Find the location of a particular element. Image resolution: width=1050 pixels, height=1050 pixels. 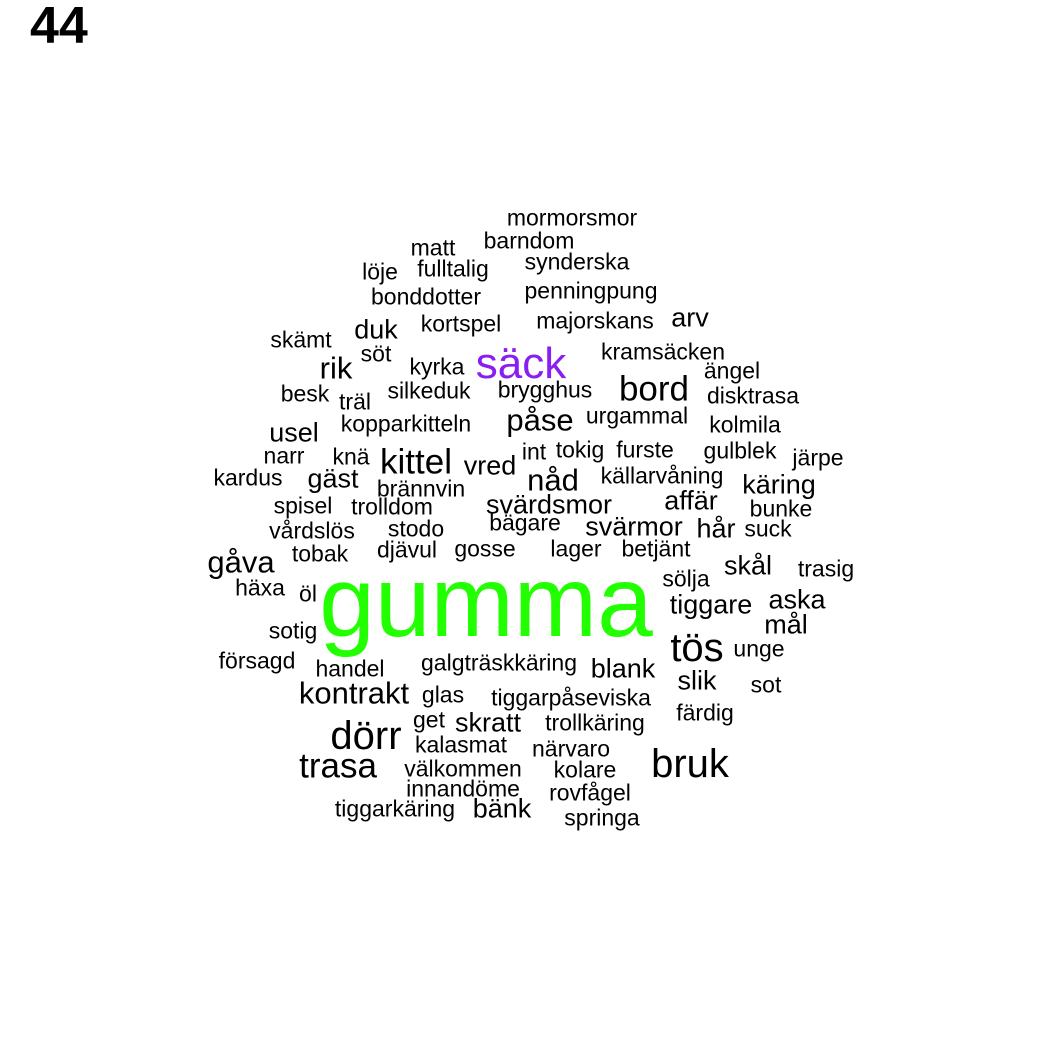

word-int: int is located at coordinates (534, 451).